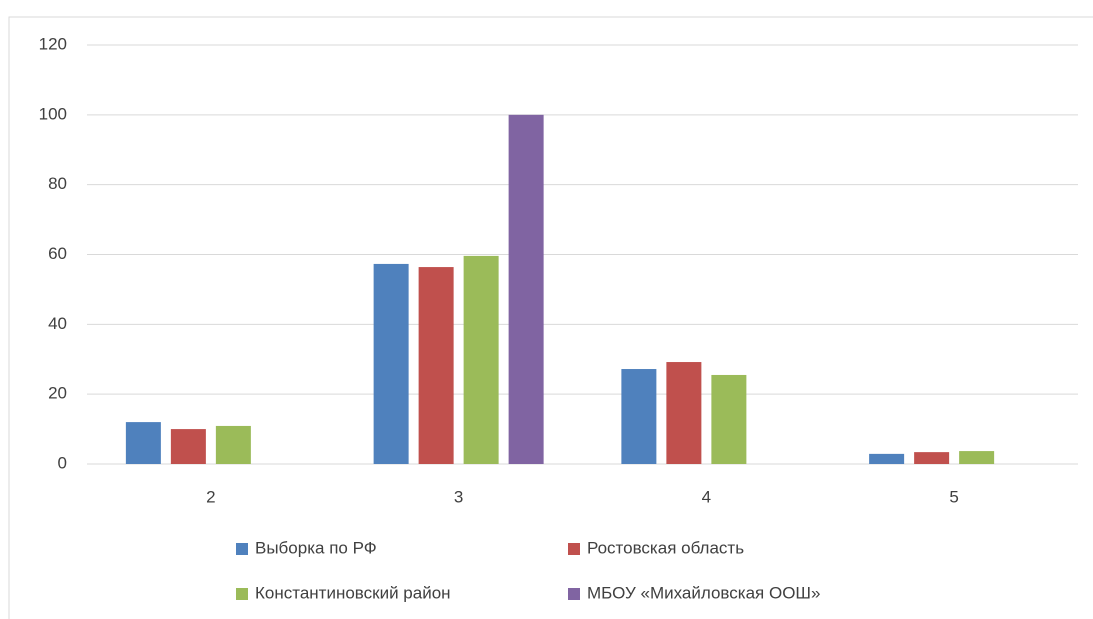 The image size is (1093, 619). Describe the element at coordinates (210, 496) in the screenshot. I see `x-tick-label: 2` at that location.